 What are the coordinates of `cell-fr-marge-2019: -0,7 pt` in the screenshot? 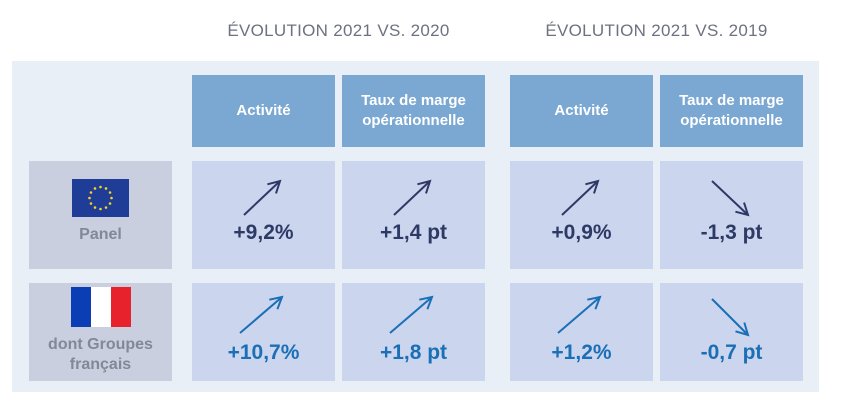 It's located at (731, 332).